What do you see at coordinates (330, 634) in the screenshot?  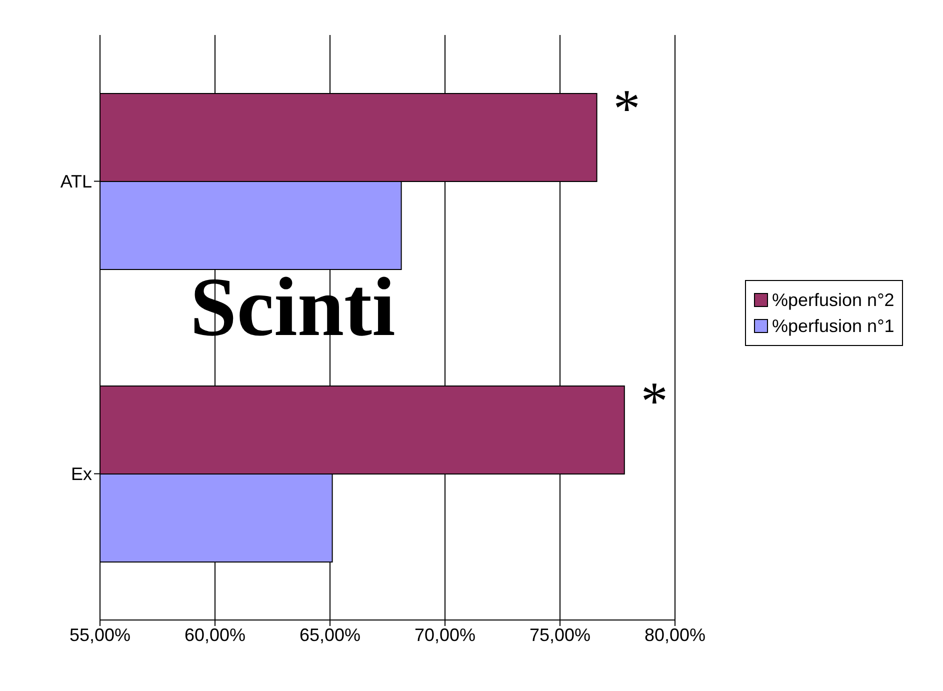 I see `x-tick-label: 65,00%` at bounding box center [330, 634].